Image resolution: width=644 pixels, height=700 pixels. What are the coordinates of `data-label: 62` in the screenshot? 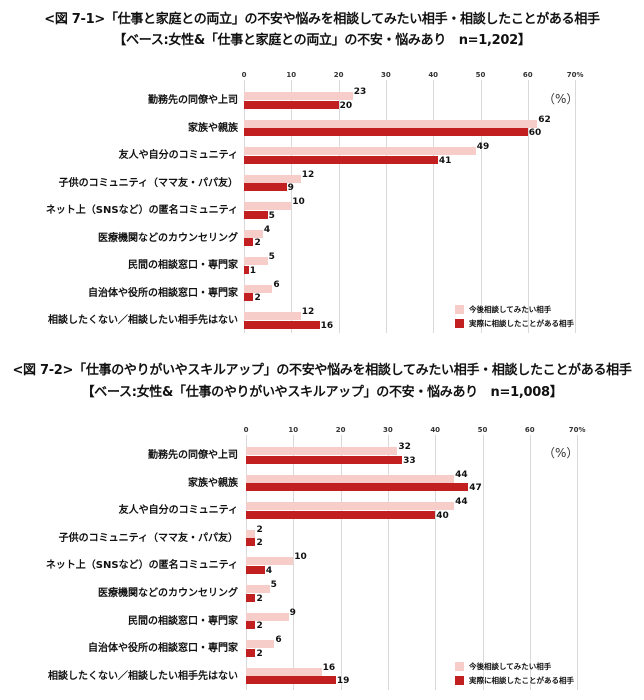 It's located at (544, 119).